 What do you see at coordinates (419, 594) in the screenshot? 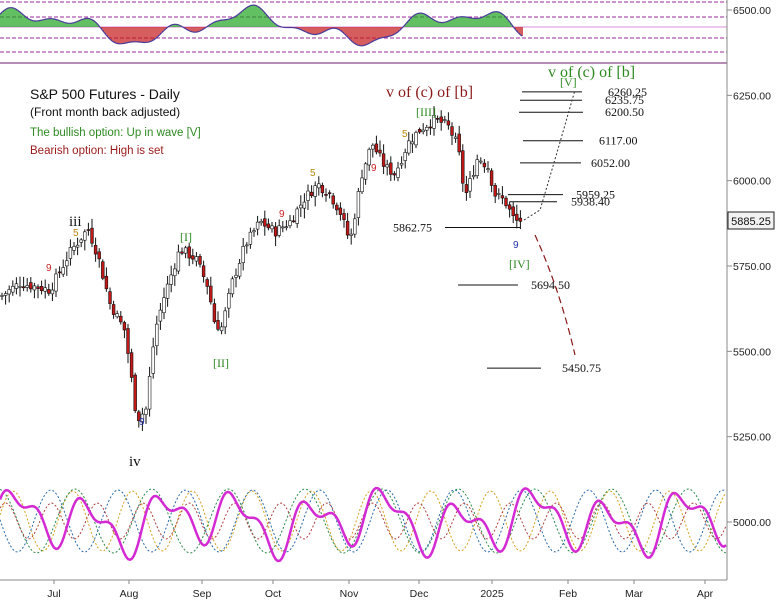
I see `time-tick-label: Dec` at bounding box center [419, 594].